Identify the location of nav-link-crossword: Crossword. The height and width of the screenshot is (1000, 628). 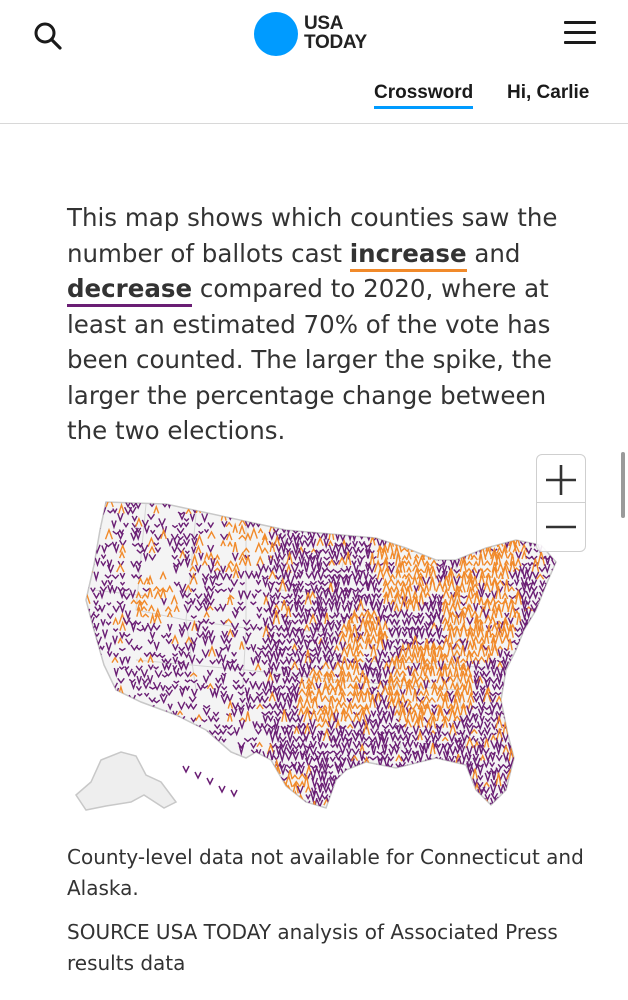
(424, 95).